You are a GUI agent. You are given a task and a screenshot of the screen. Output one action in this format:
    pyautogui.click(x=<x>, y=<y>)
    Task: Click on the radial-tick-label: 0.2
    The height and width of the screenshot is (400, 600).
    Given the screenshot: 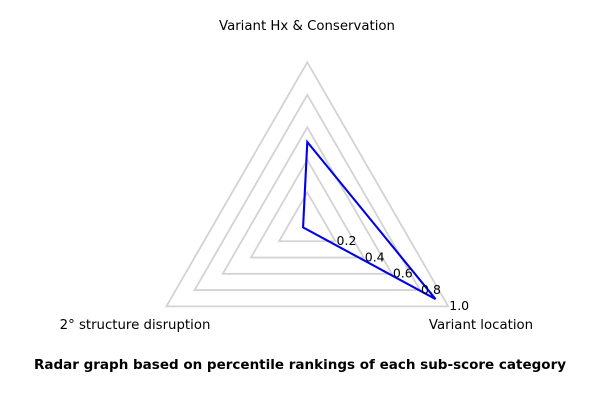 What is the action you would take?
    pyautogui.click(x=347, y=240)
    